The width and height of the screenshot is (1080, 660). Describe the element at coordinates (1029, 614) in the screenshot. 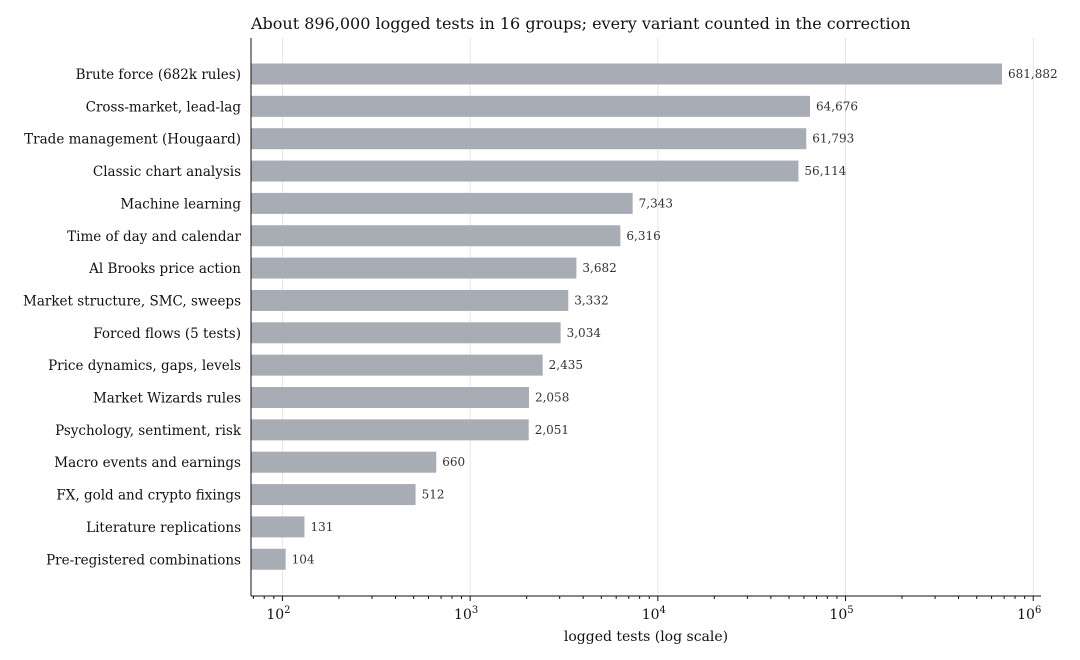

I see `x-tick-label: 106` at that location.